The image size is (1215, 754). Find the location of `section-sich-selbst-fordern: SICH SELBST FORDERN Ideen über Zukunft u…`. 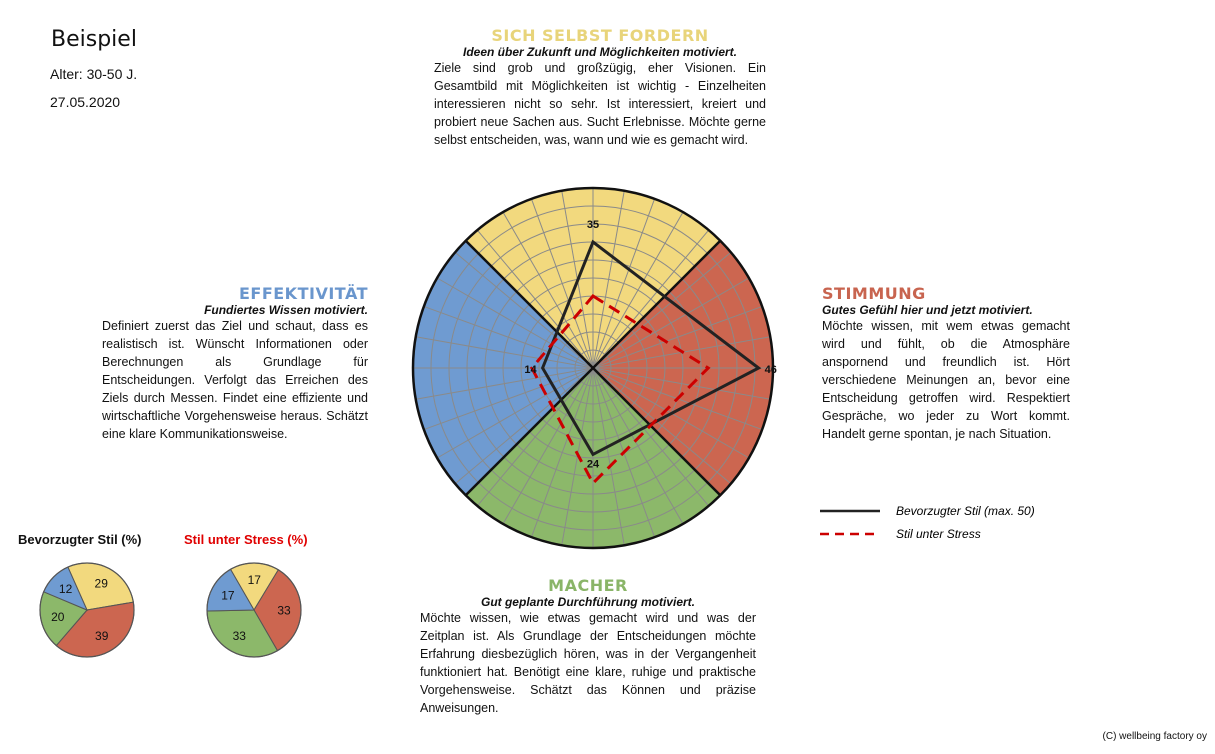

section-sich-selbst-fordern: SICH SELBST FORDERN Ideen über Zukunft u… is located at coordinates (600, 87).